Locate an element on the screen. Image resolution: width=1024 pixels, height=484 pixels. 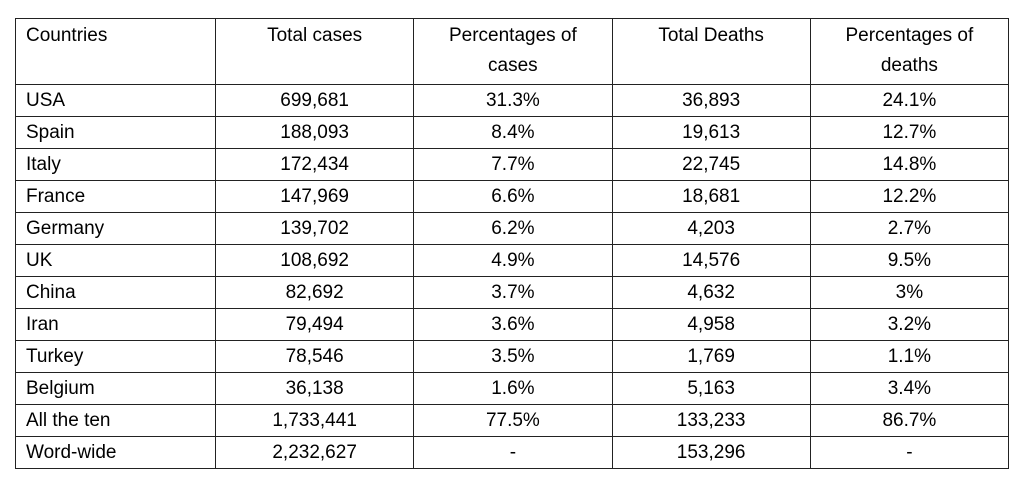
cell-percent-cases: 6.2% is located at coordinates (513, 228).